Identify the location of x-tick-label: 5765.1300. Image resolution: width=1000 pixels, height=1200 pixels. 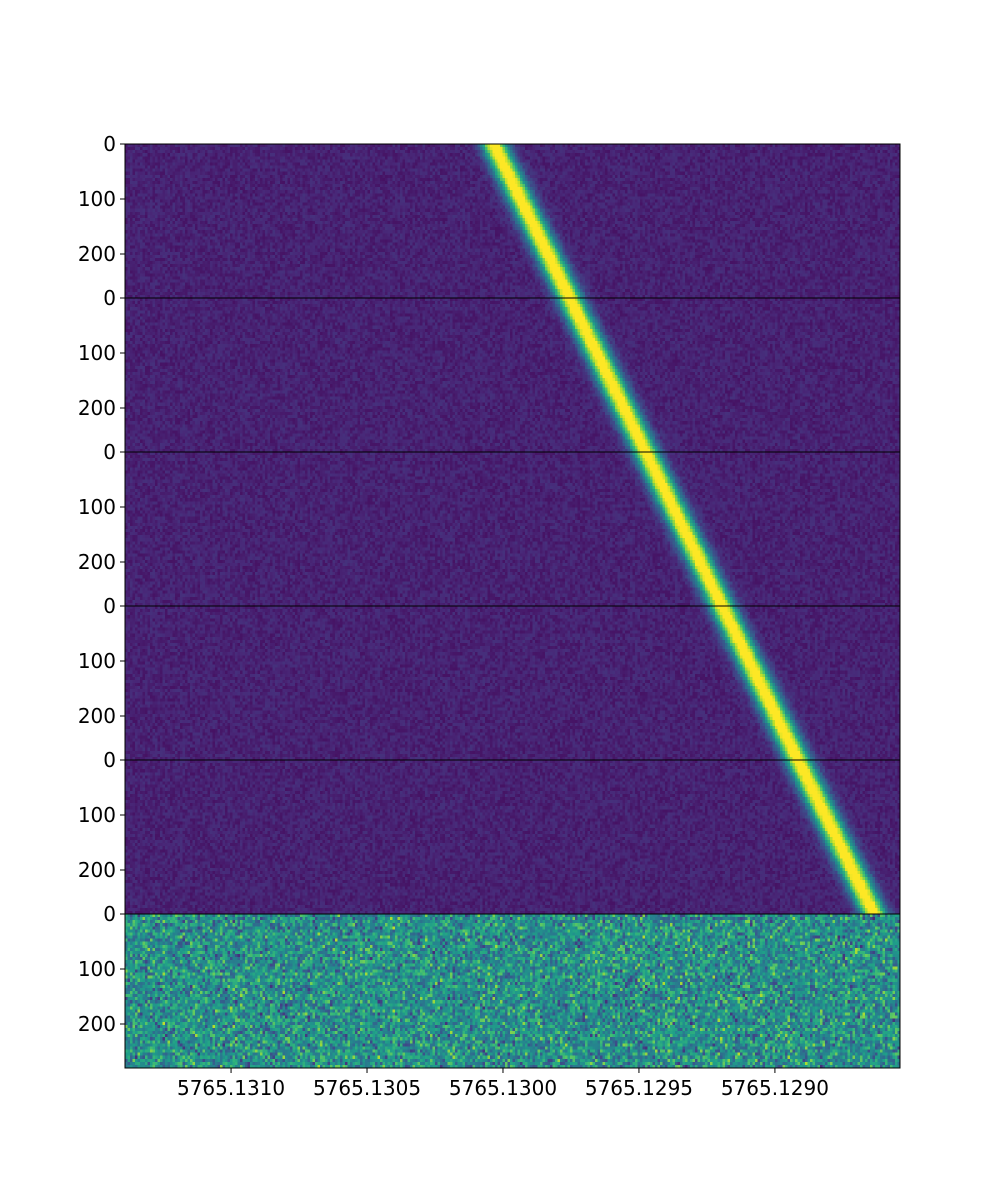
(503, 1088).